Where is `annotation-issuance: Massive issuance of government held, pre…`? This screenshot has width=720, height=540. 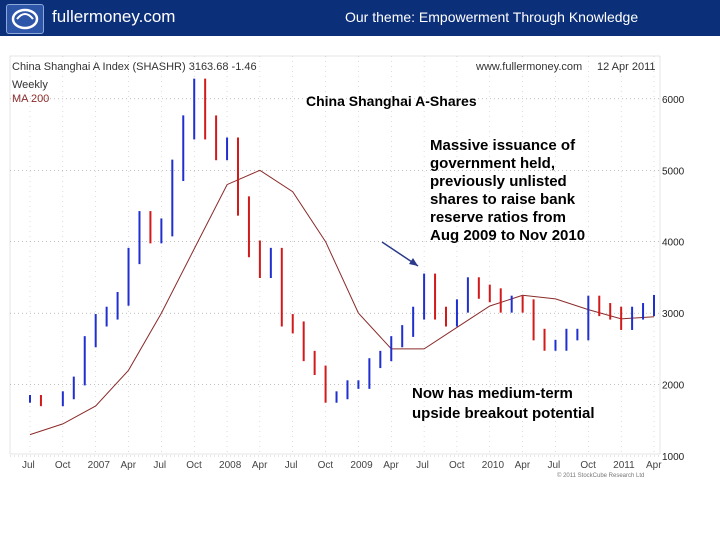
annotation-issuance: Massive issuance of government held, pre… is located at coordinates (507, 190).